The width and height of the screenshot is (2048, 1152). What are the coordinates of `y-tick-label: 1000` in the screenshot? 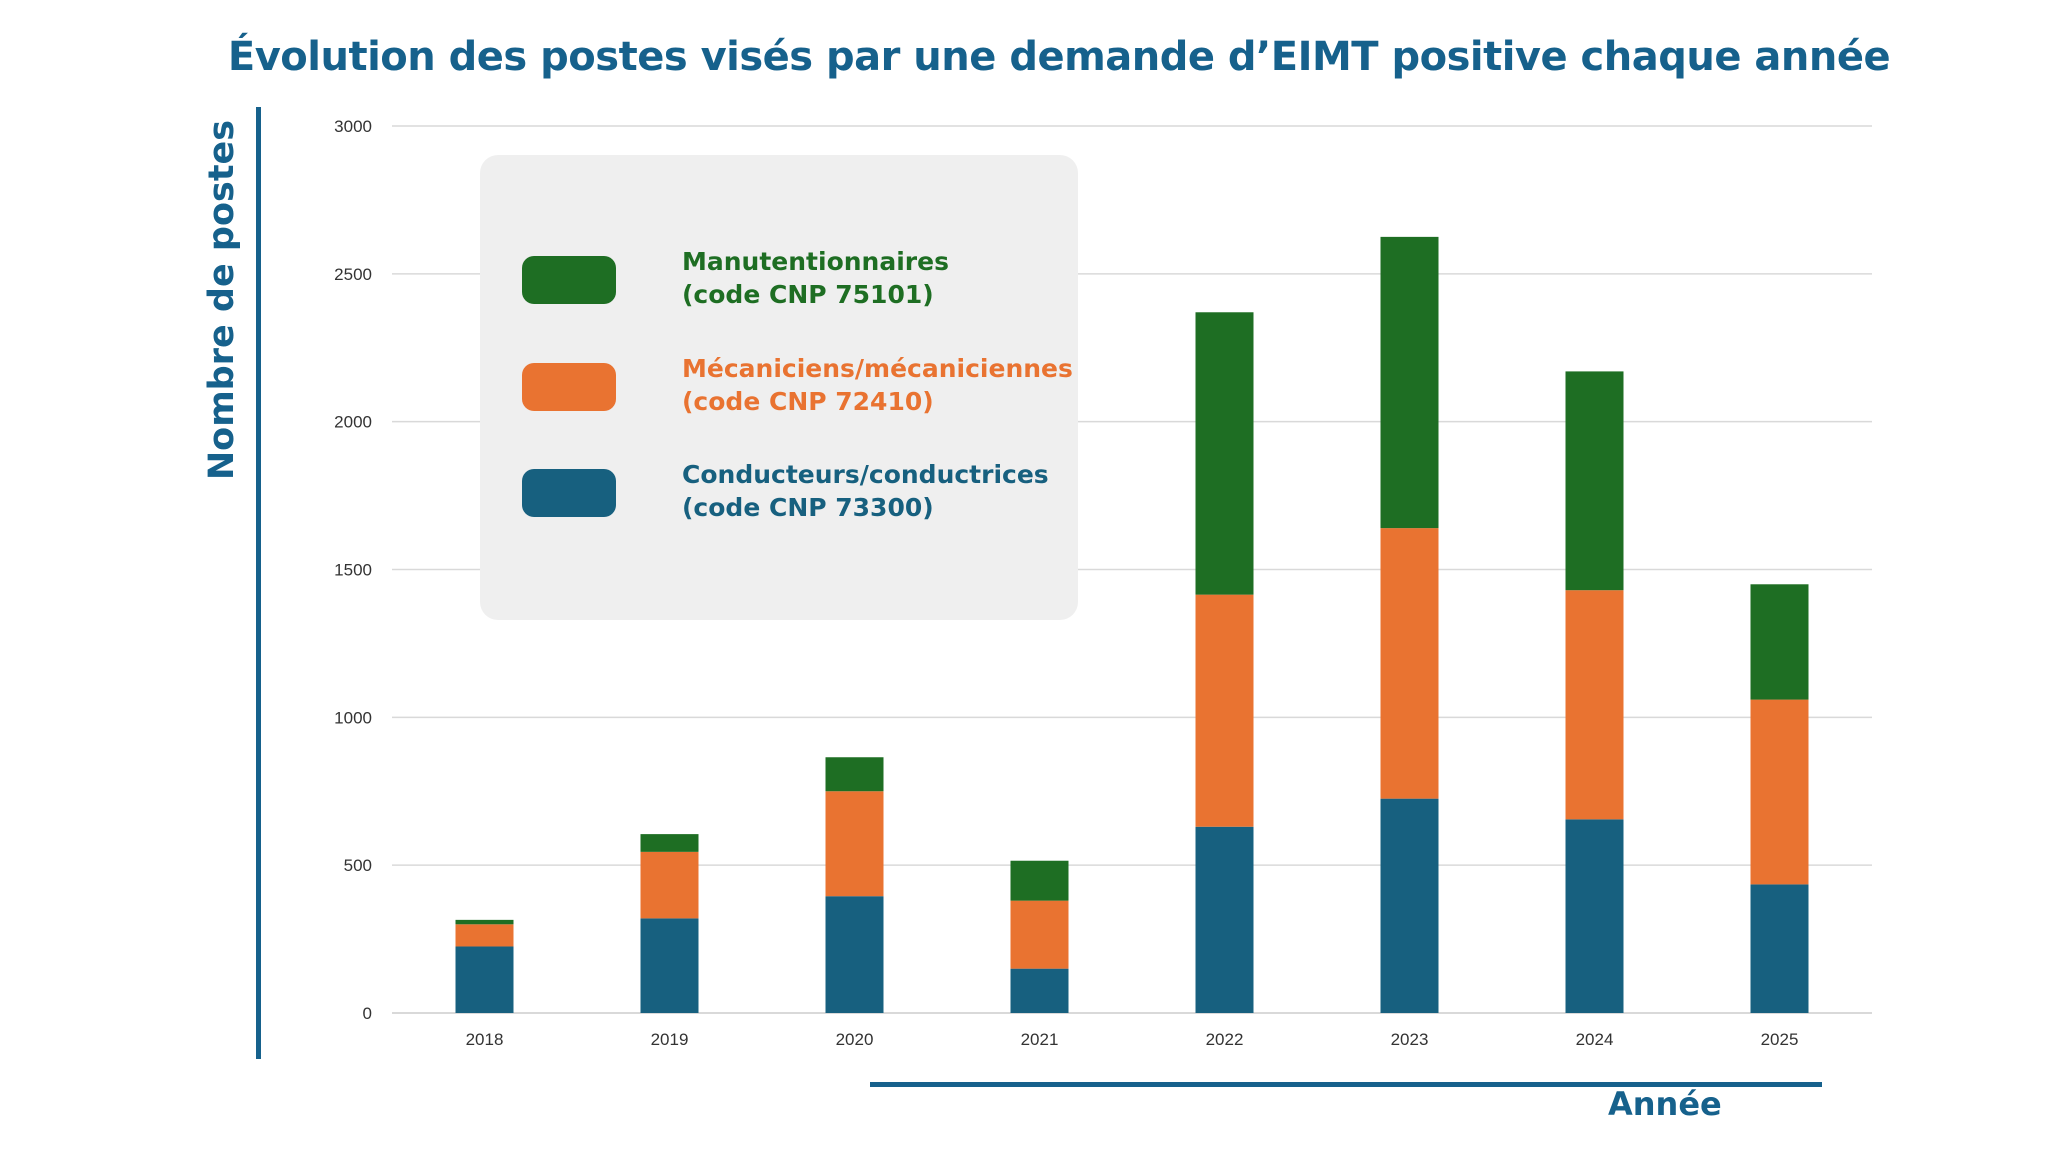 It's located at (353, 717).